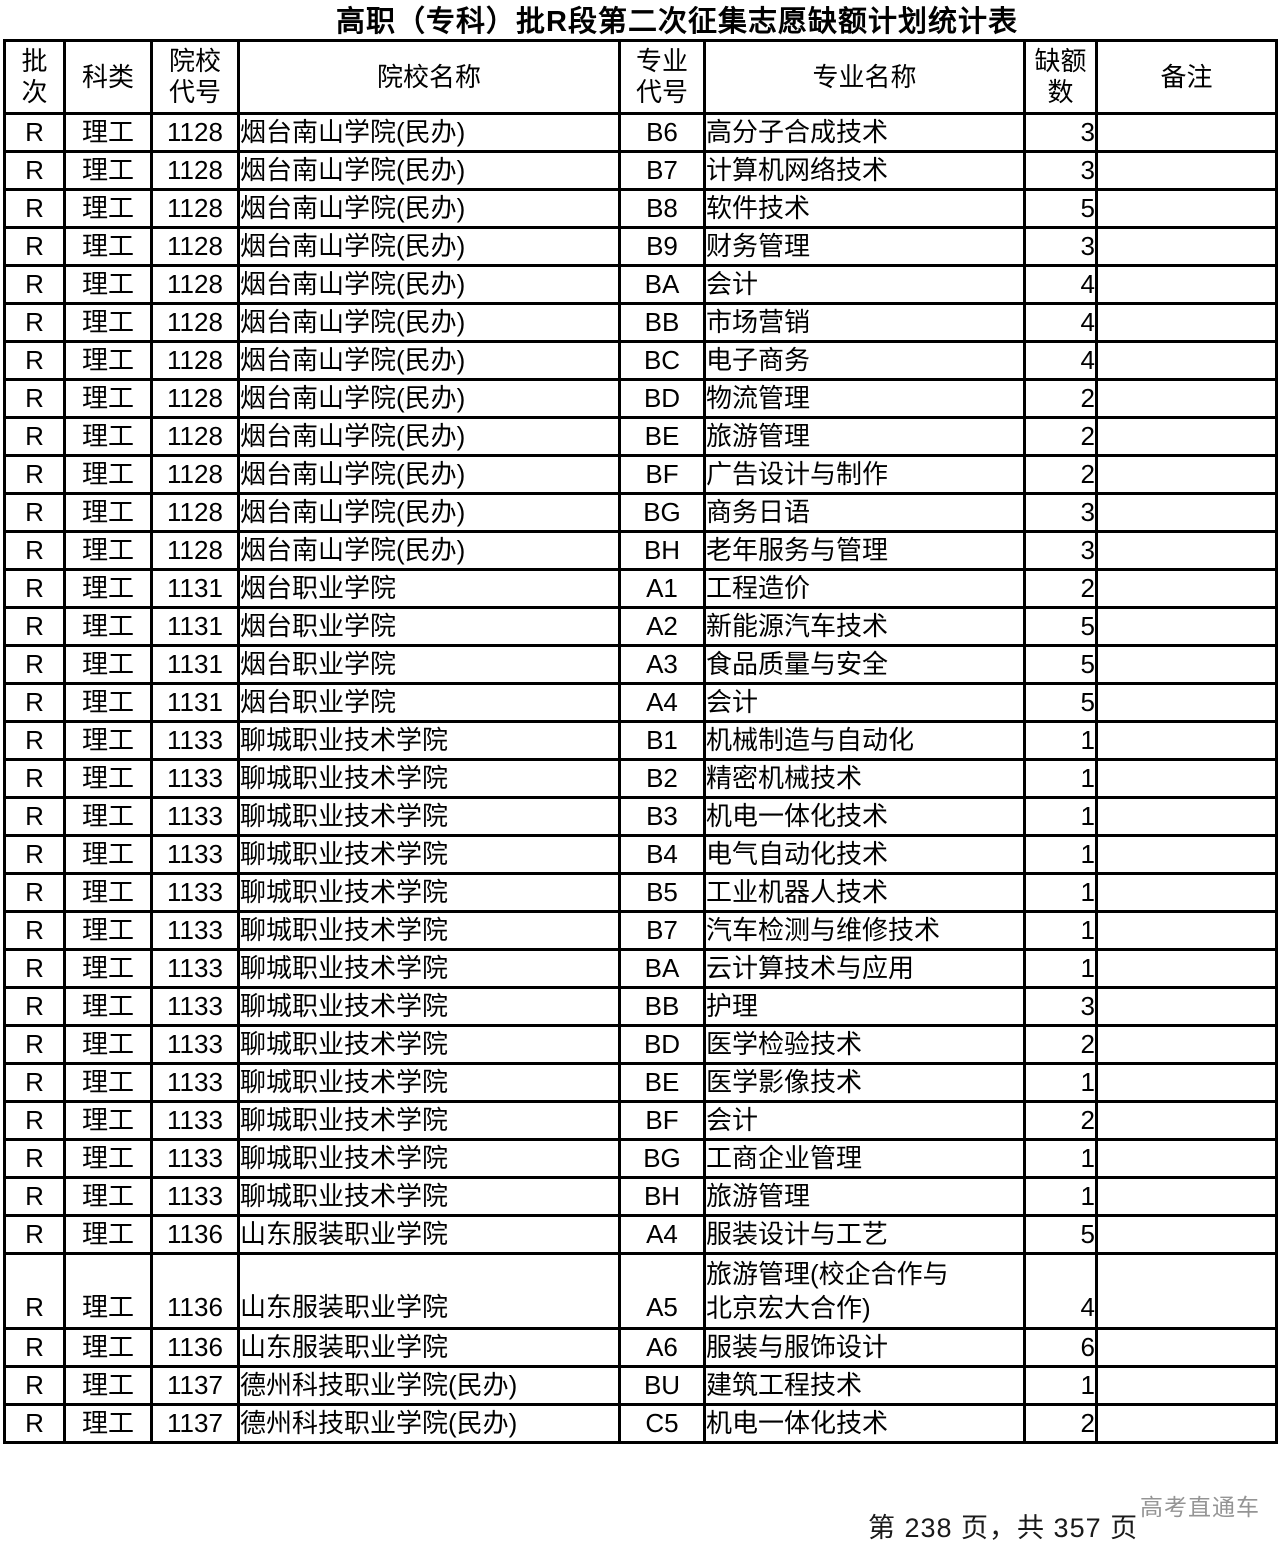 The image size is (1280, 1543). What do you see at coordinates (864, 1347) in the screenshot?
I see `cell-major-name: 服装与服饰设计` at bounding box center [864, 1347].